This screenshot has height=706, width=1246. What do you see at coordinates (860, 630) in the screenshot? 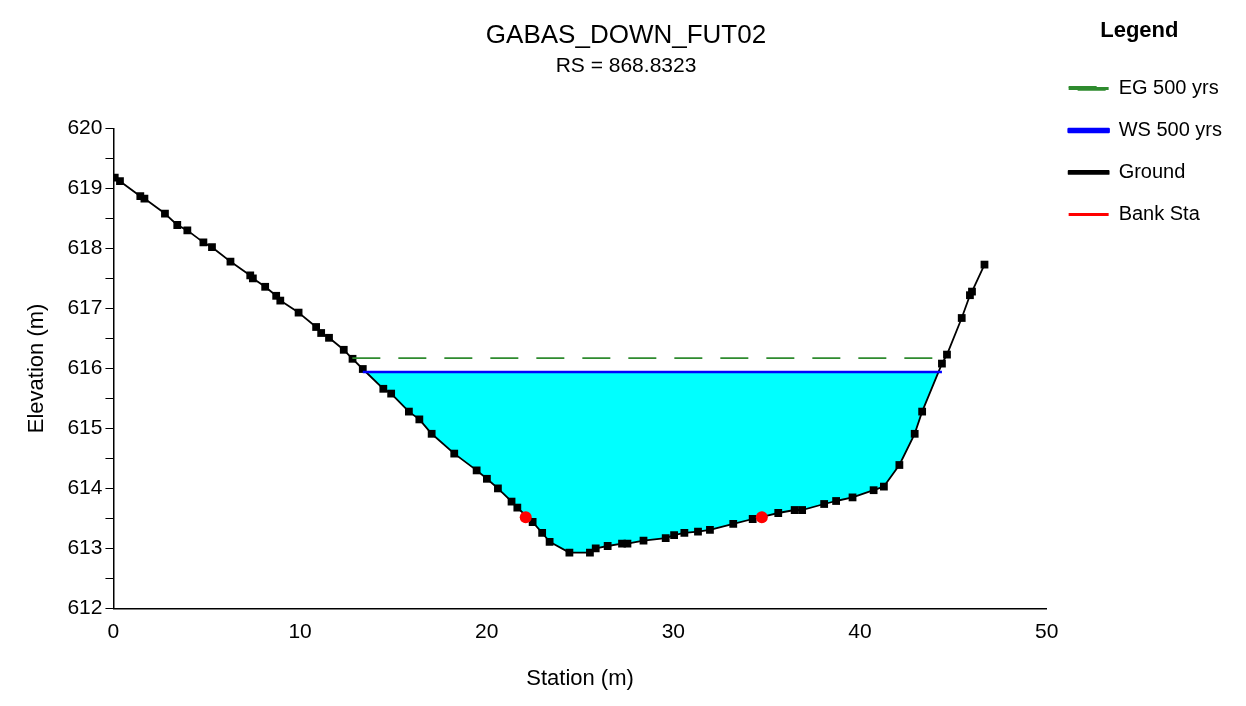
I see `x-tick-label: 40` at bounding box center [860, 630].